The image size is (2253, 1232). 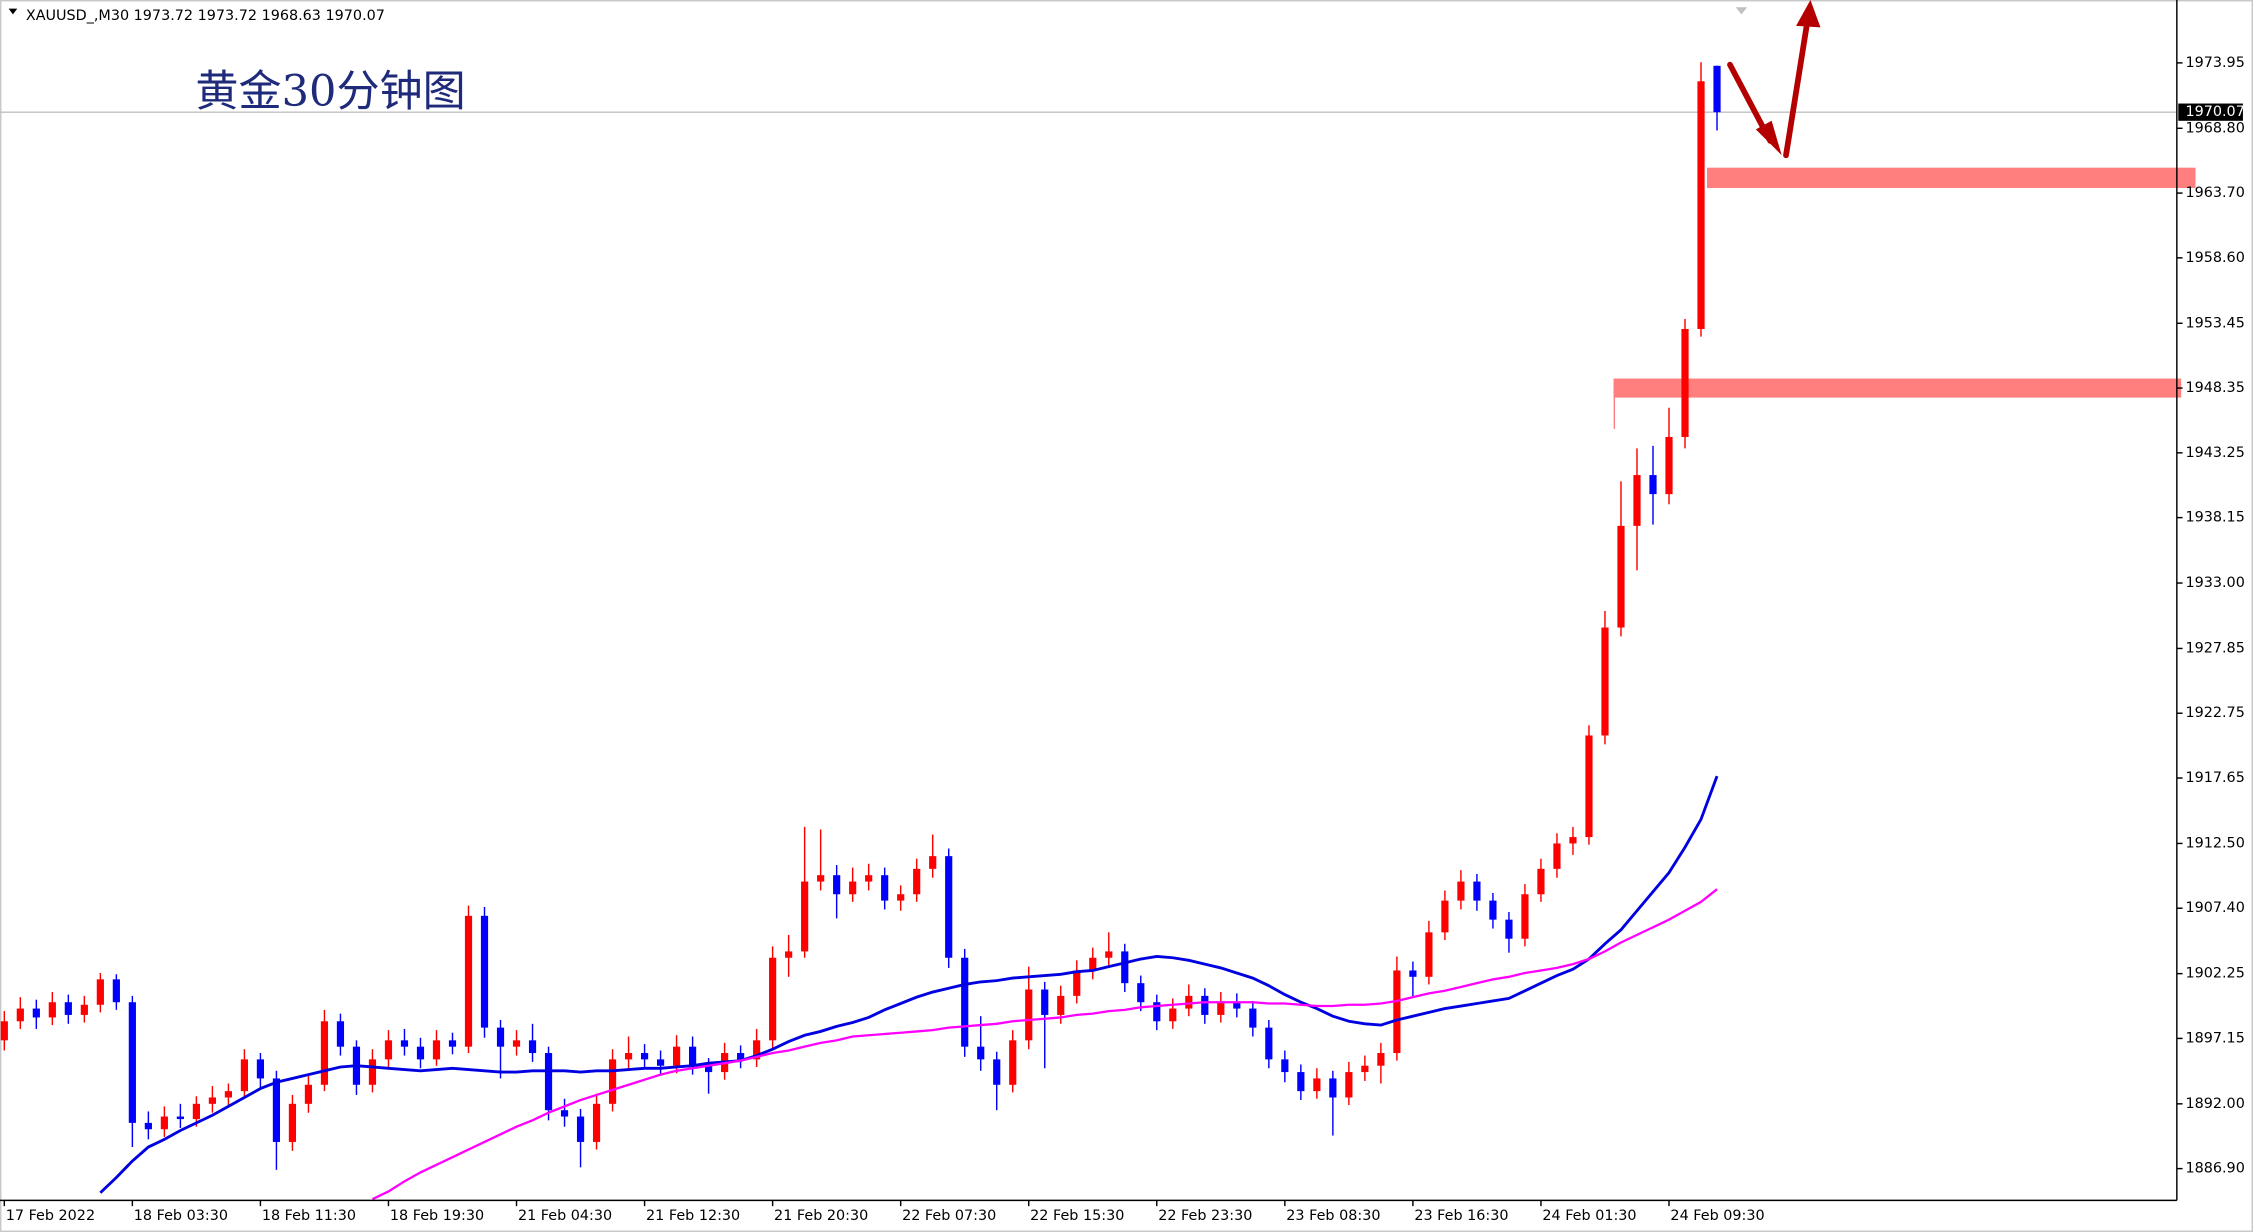 What do you see at coordinates (1741, 11) in the screenshot?
I see `scroll-marker` at bounding box center [1741, 11].